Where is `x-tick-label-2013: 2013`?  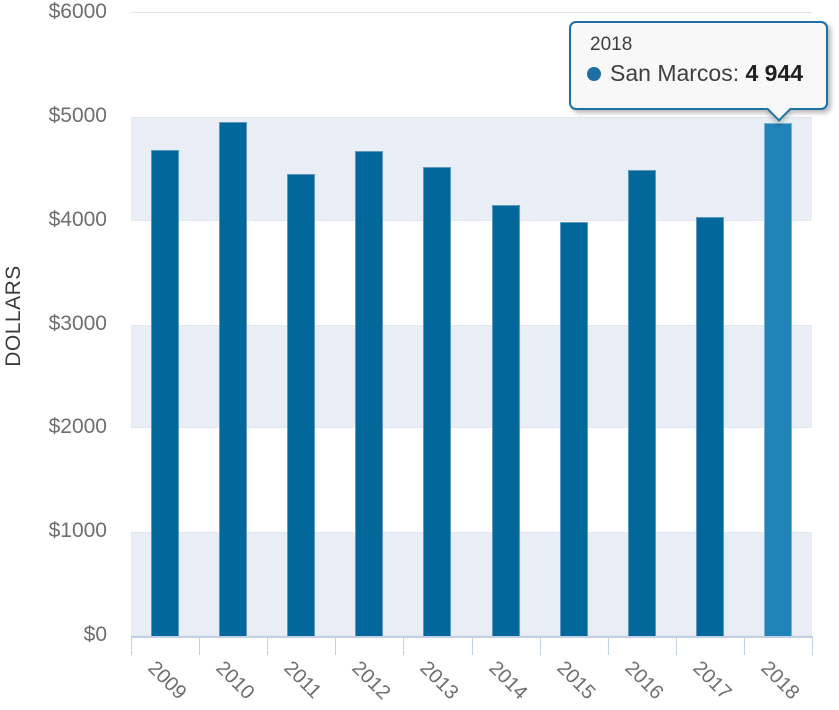 x-tick-label-2013: 2013 is located at coordinates (439, 681).